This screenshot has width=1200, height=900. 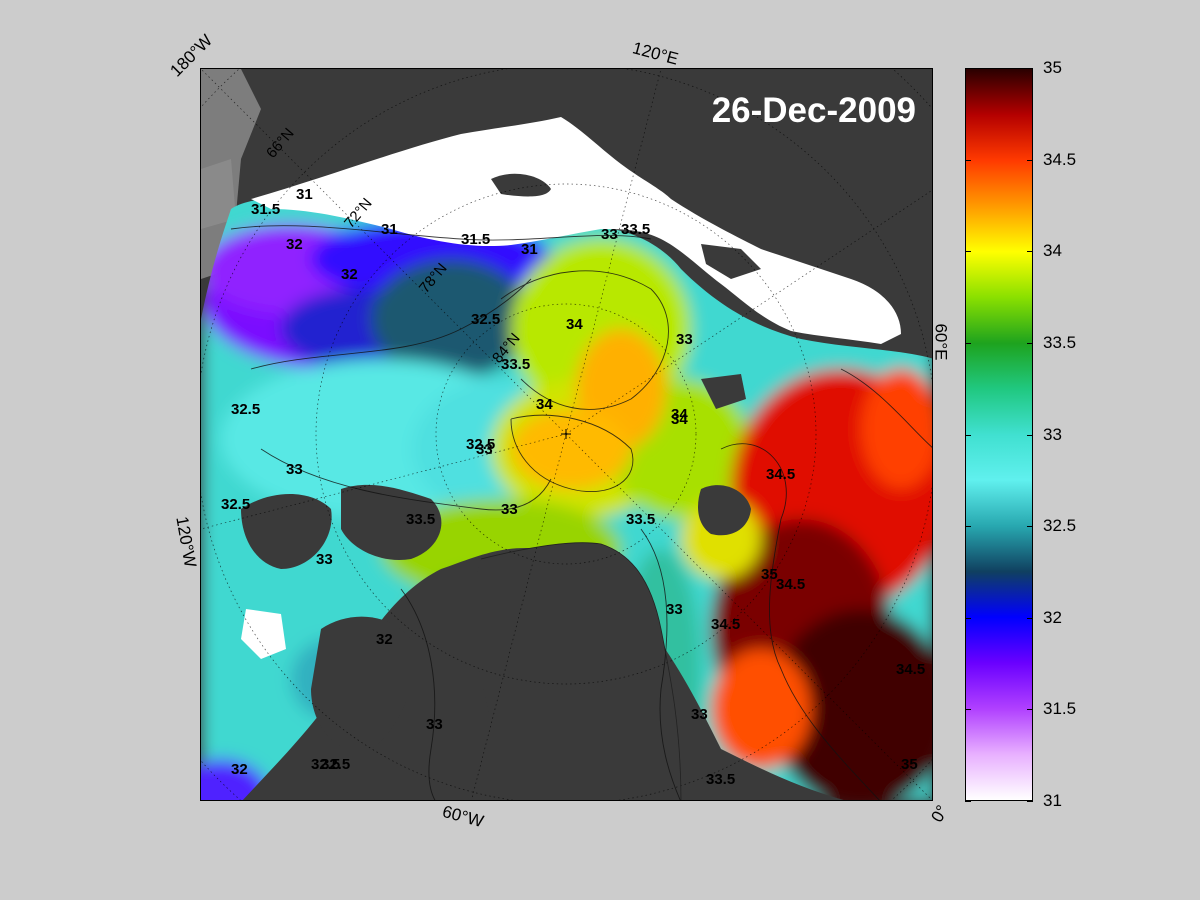 What do you see at coordinates (813, 110) in the screenshot?
I see `date-label: 26-Dec-2009` at bounding box center [813, 110].